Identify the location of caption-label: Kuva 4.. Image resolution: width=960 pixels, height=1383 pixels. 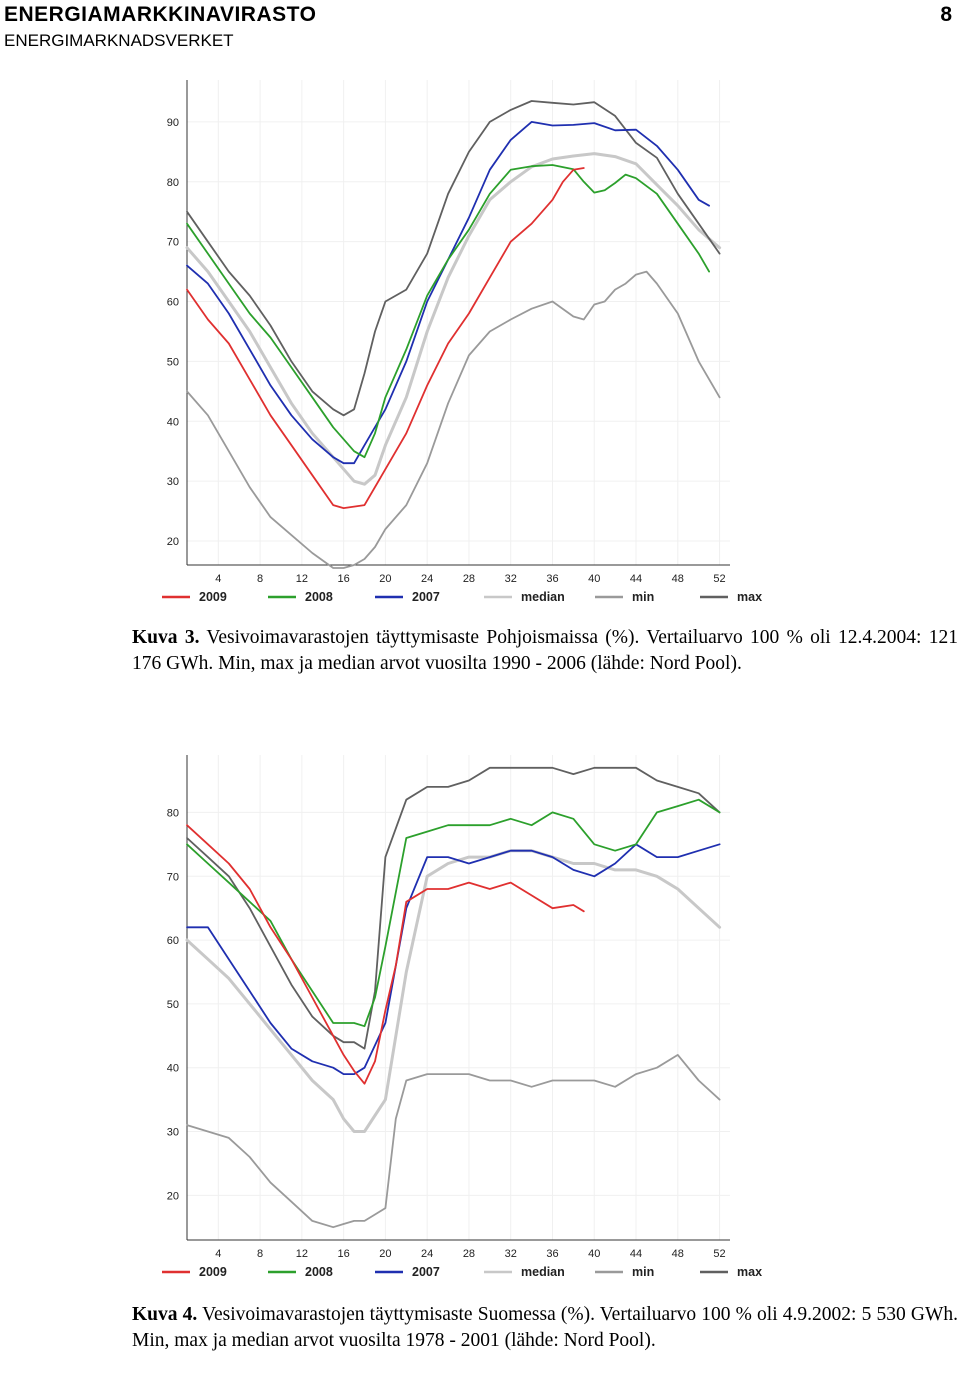
(165, 1314).